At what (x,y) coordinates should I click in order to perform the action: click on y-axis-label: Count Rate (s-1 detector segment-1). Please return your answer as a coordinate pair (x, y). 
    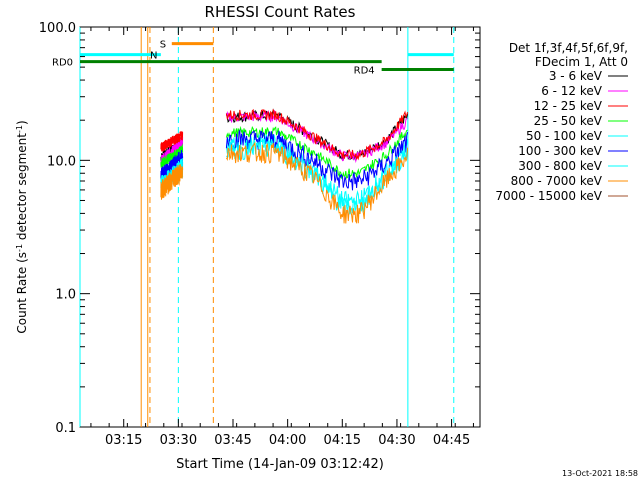
    Looking at the image, I should click on (22, 226).